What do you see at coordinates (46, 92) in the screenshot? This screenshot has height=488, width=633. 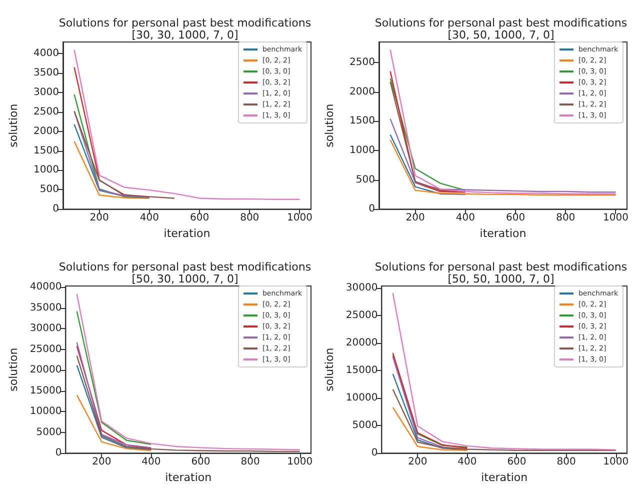 I see `y-tick-label: 3000` at bounding box center [46, 92].